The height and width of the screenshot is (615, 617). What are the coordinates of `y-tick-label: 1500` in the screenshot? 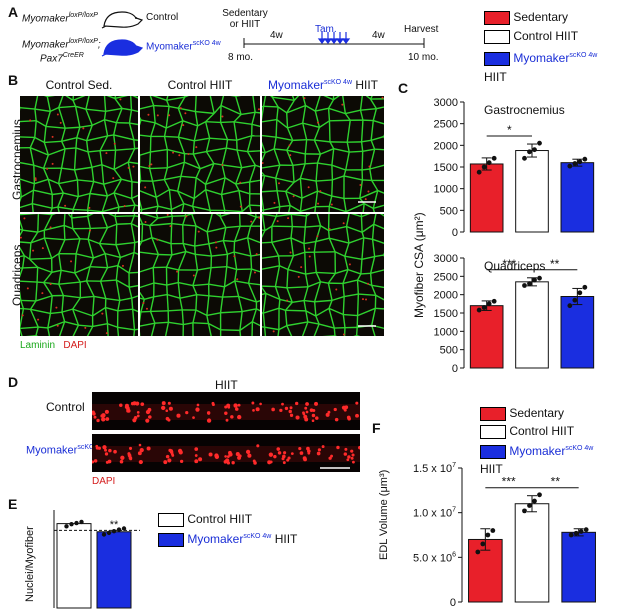 It's located at (446, 168).